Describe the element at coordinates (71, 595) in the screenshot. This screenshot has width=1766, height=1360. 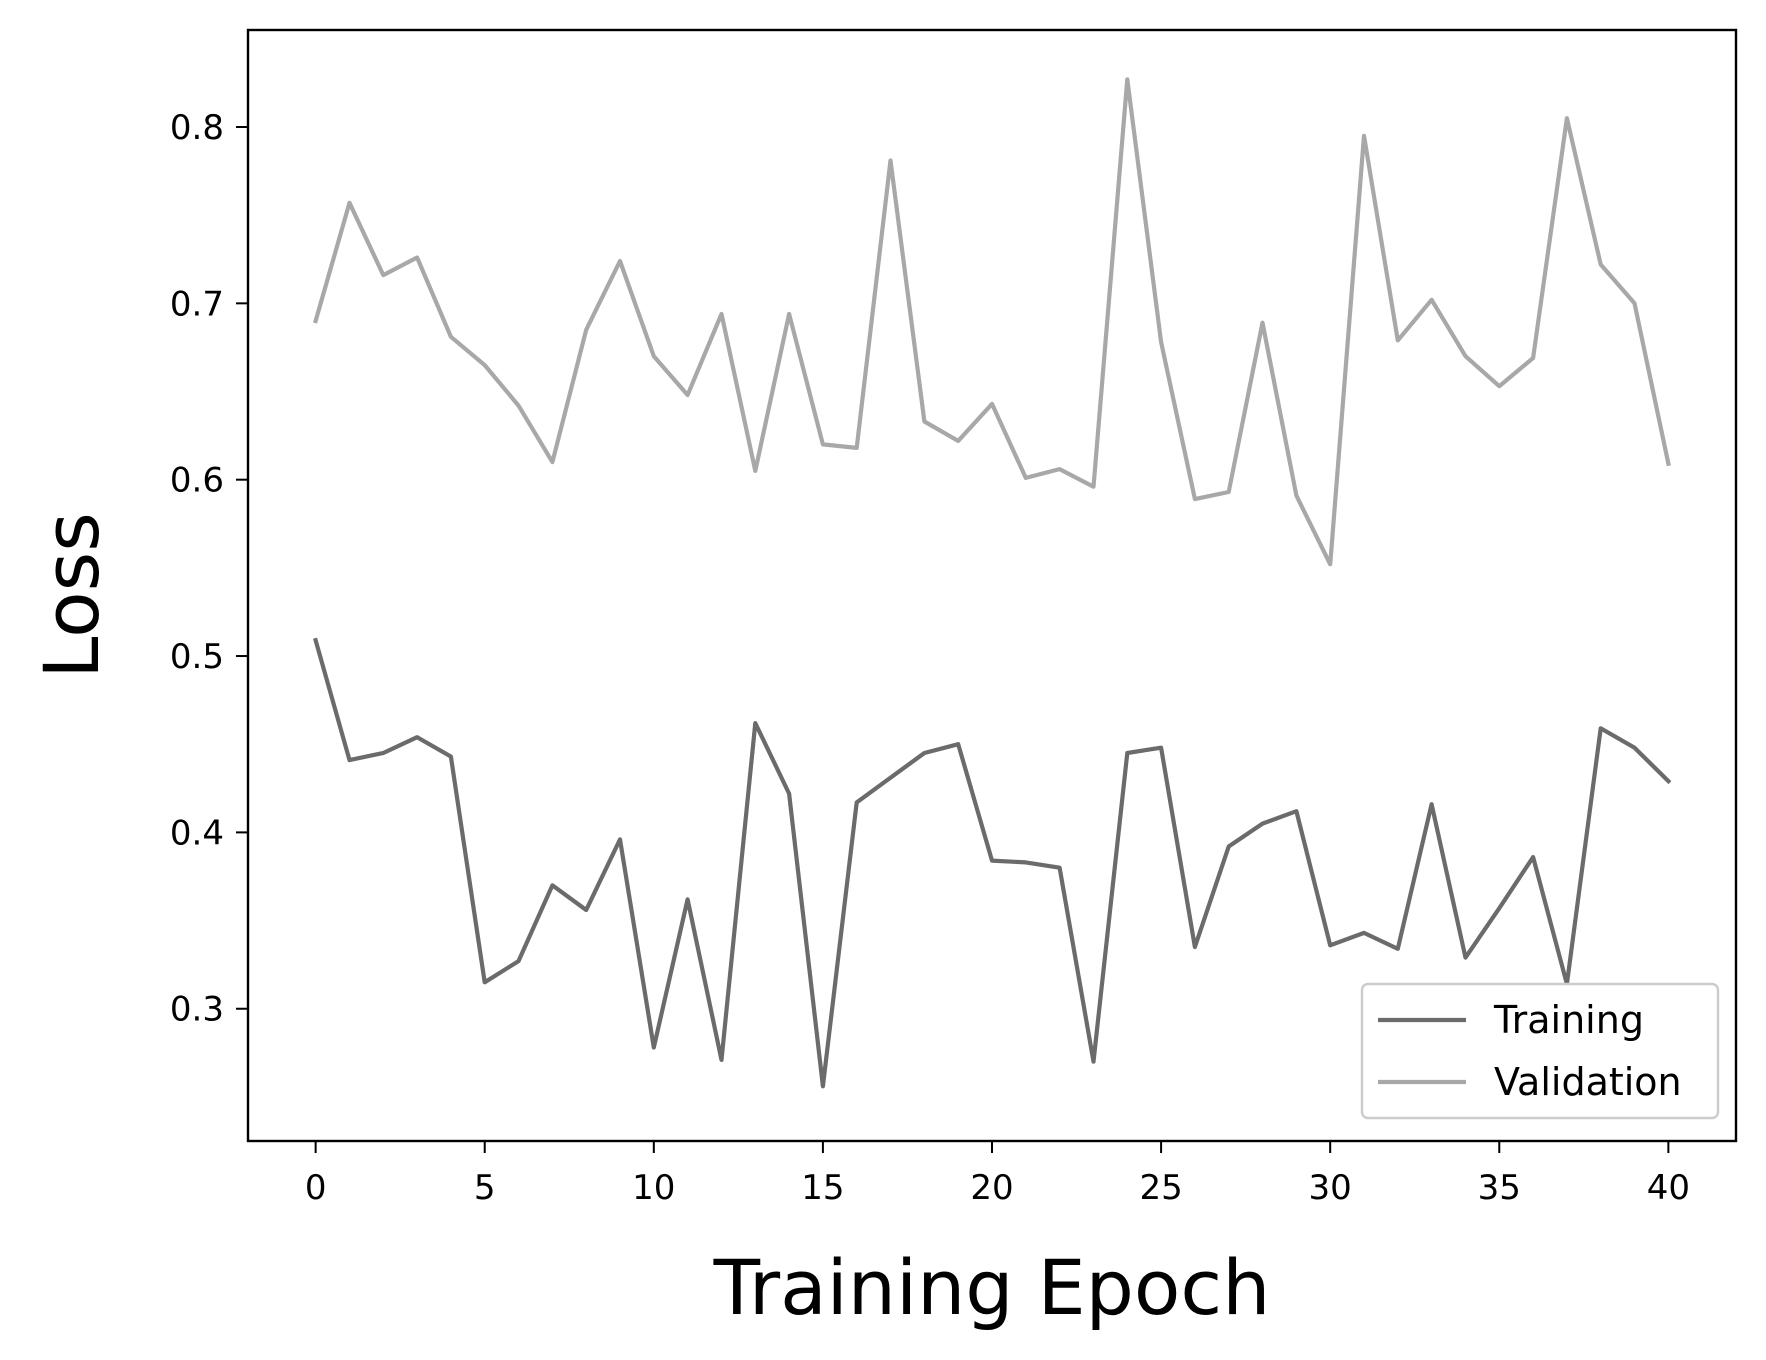
I see `y-axis-title: Loss` at that location.